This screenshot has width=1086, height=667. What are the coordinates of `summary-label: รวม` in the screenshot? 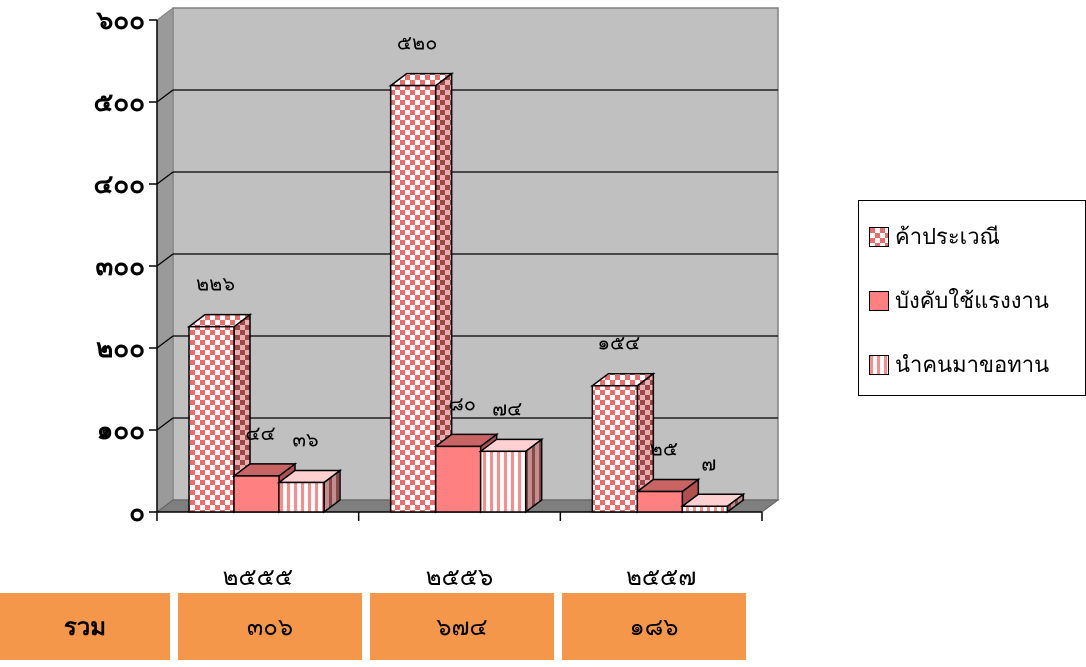 It's located at (85, 626).